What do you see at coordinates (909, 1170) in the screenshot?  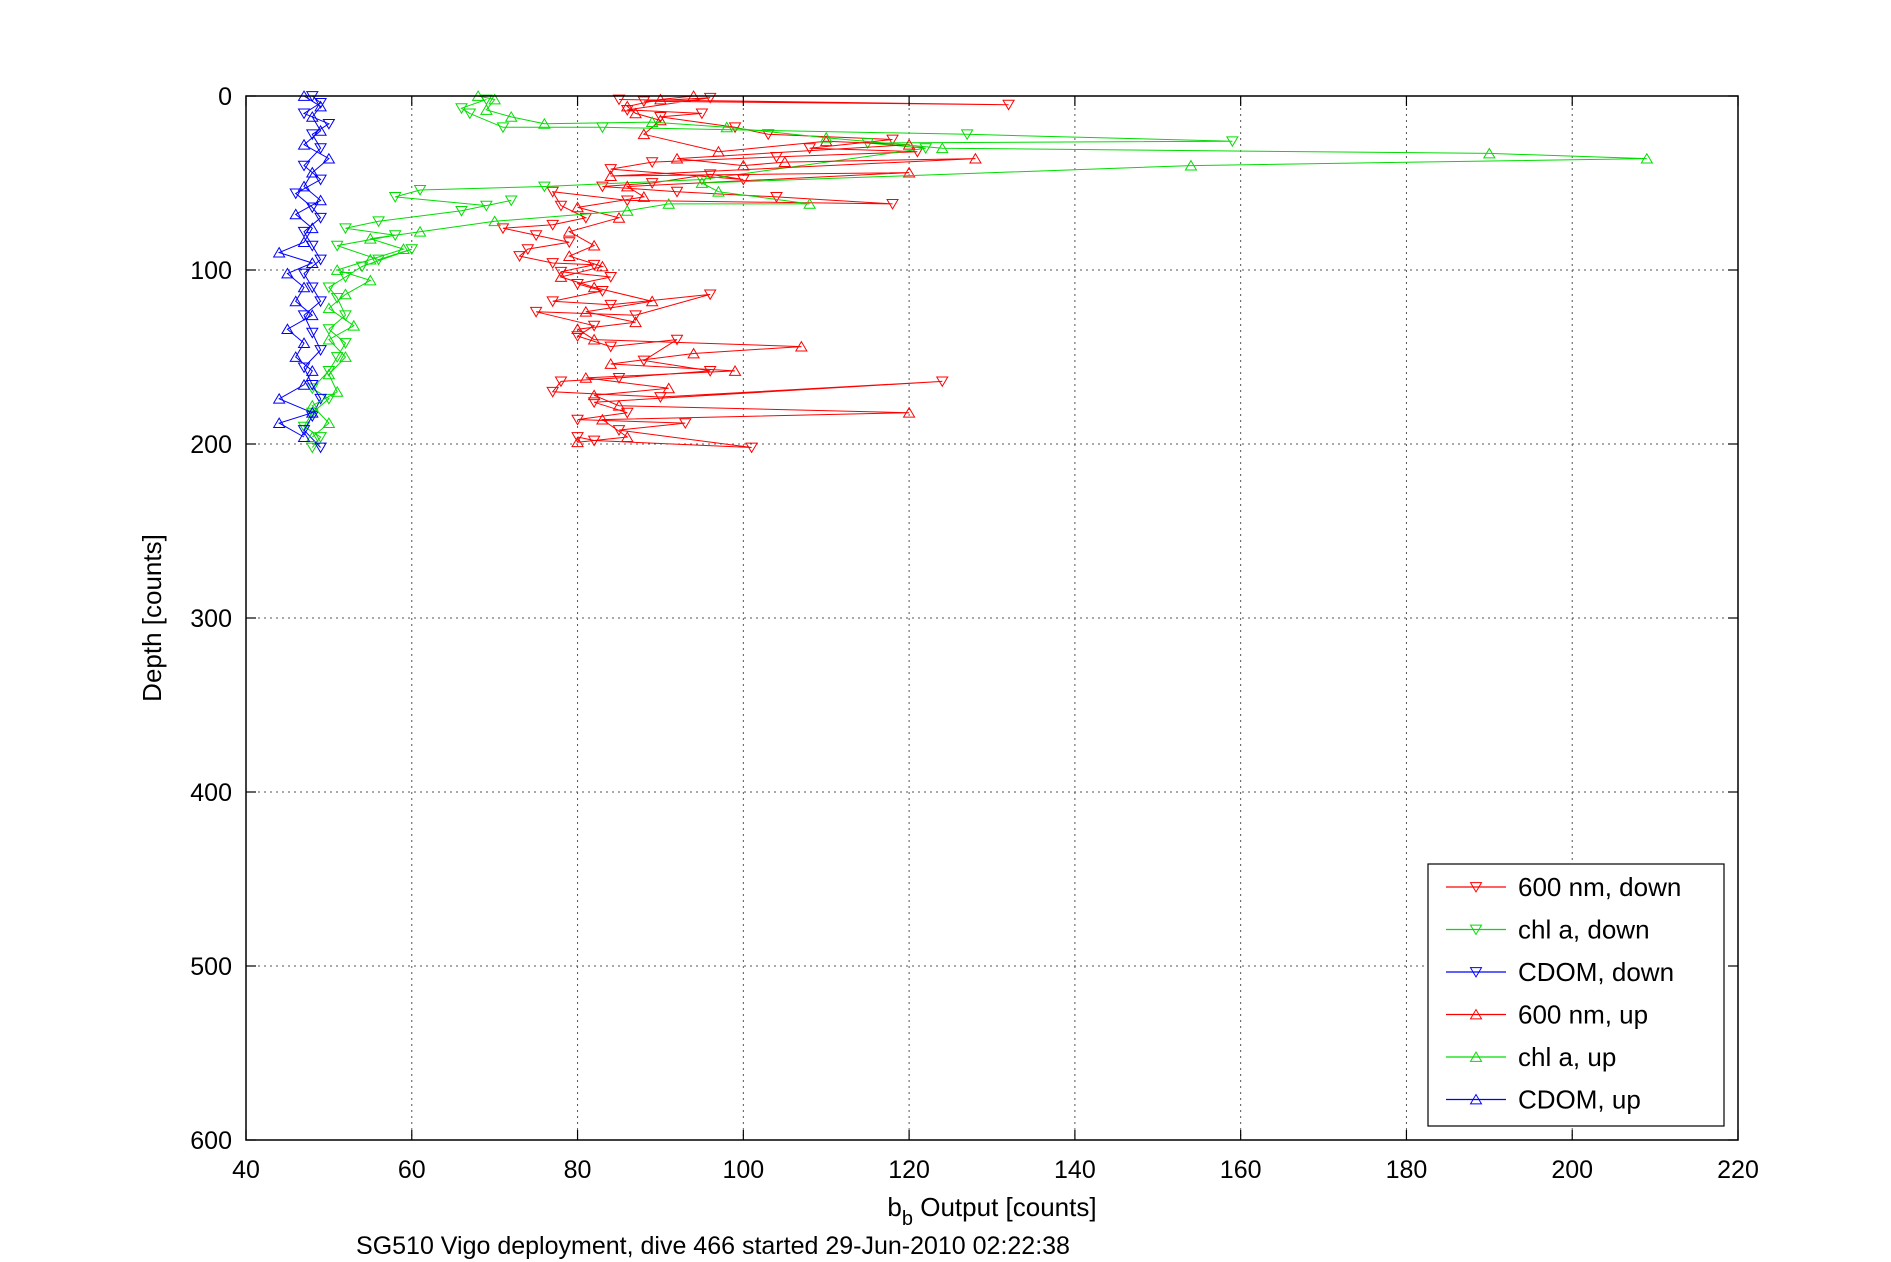 I see `x-tick-label: 120` at bounding box center [909, 1170].